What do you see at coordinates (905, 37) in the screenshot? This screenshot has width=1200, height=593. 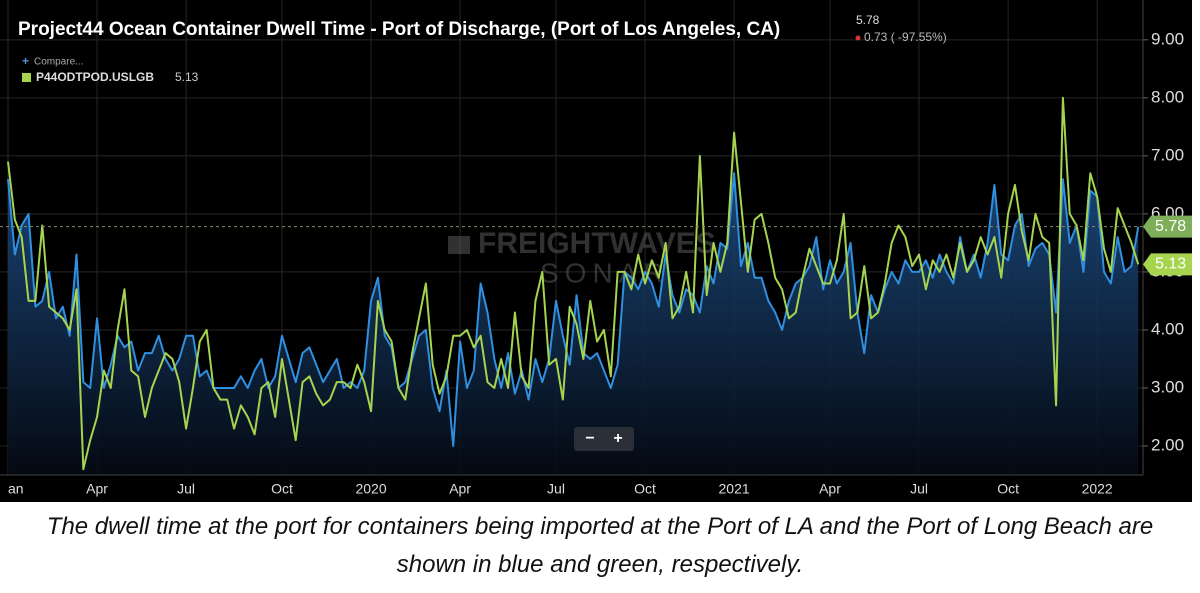 I see `change-text: 0.73 ( -97.55%)` at bounding box center [905, 37].